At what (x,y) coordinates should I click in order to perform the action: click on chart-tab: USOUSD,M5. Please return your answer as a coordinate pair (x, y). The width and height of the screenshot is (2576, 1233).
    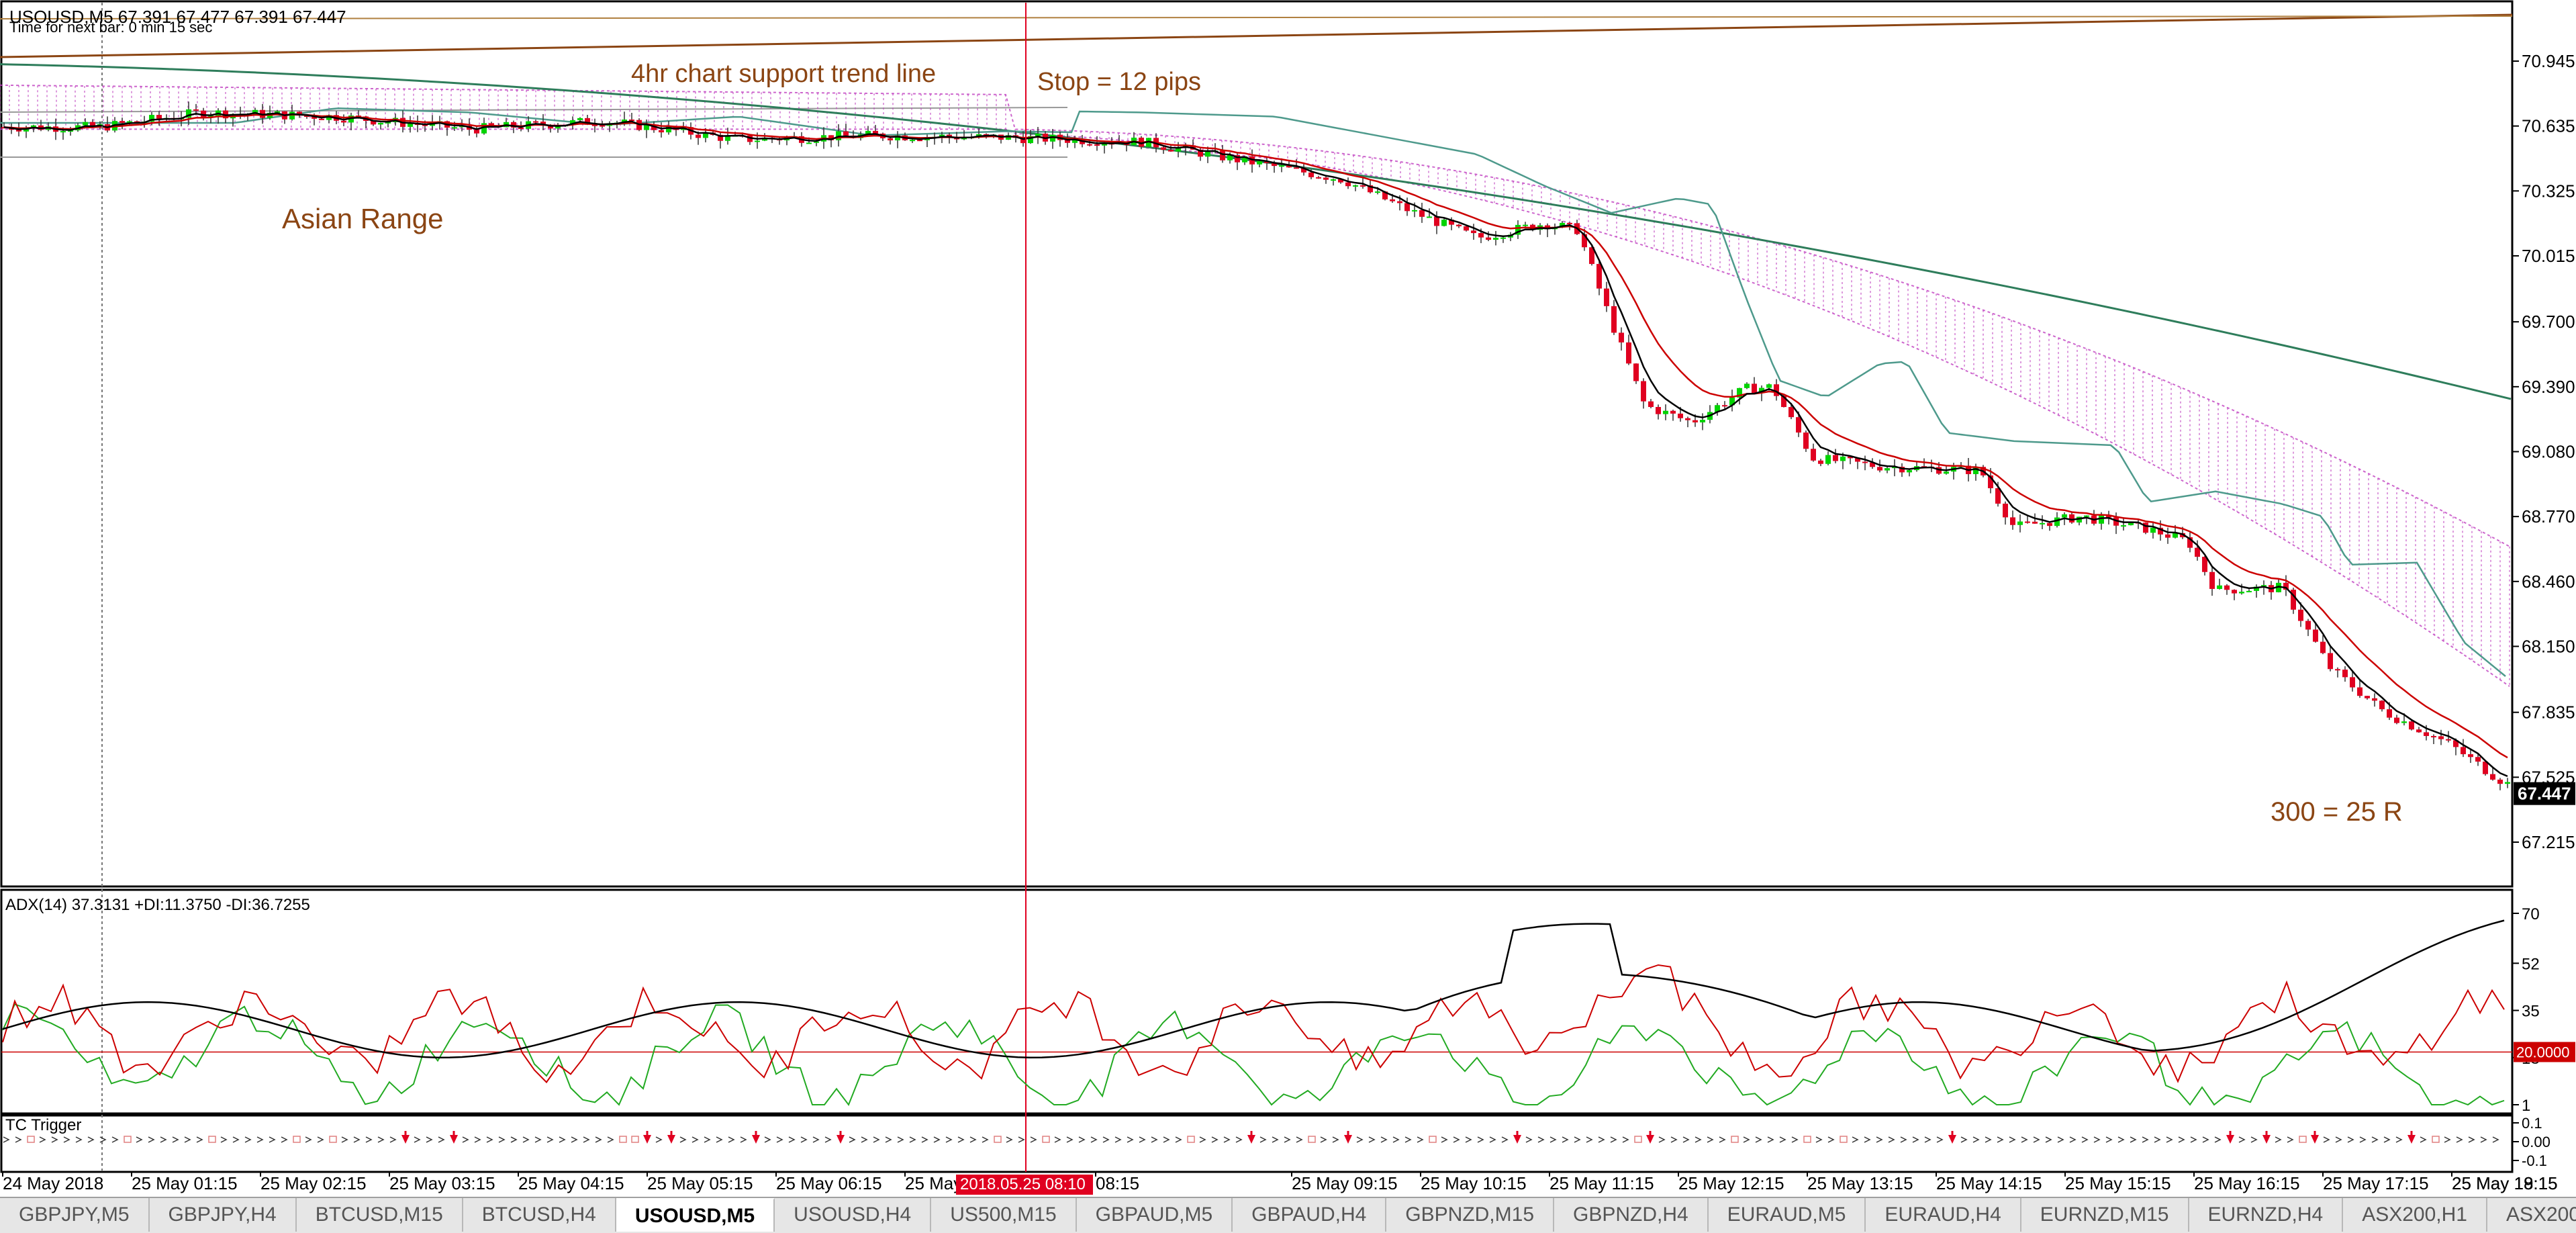
    Looking at the image, I should click on (695, 1215).